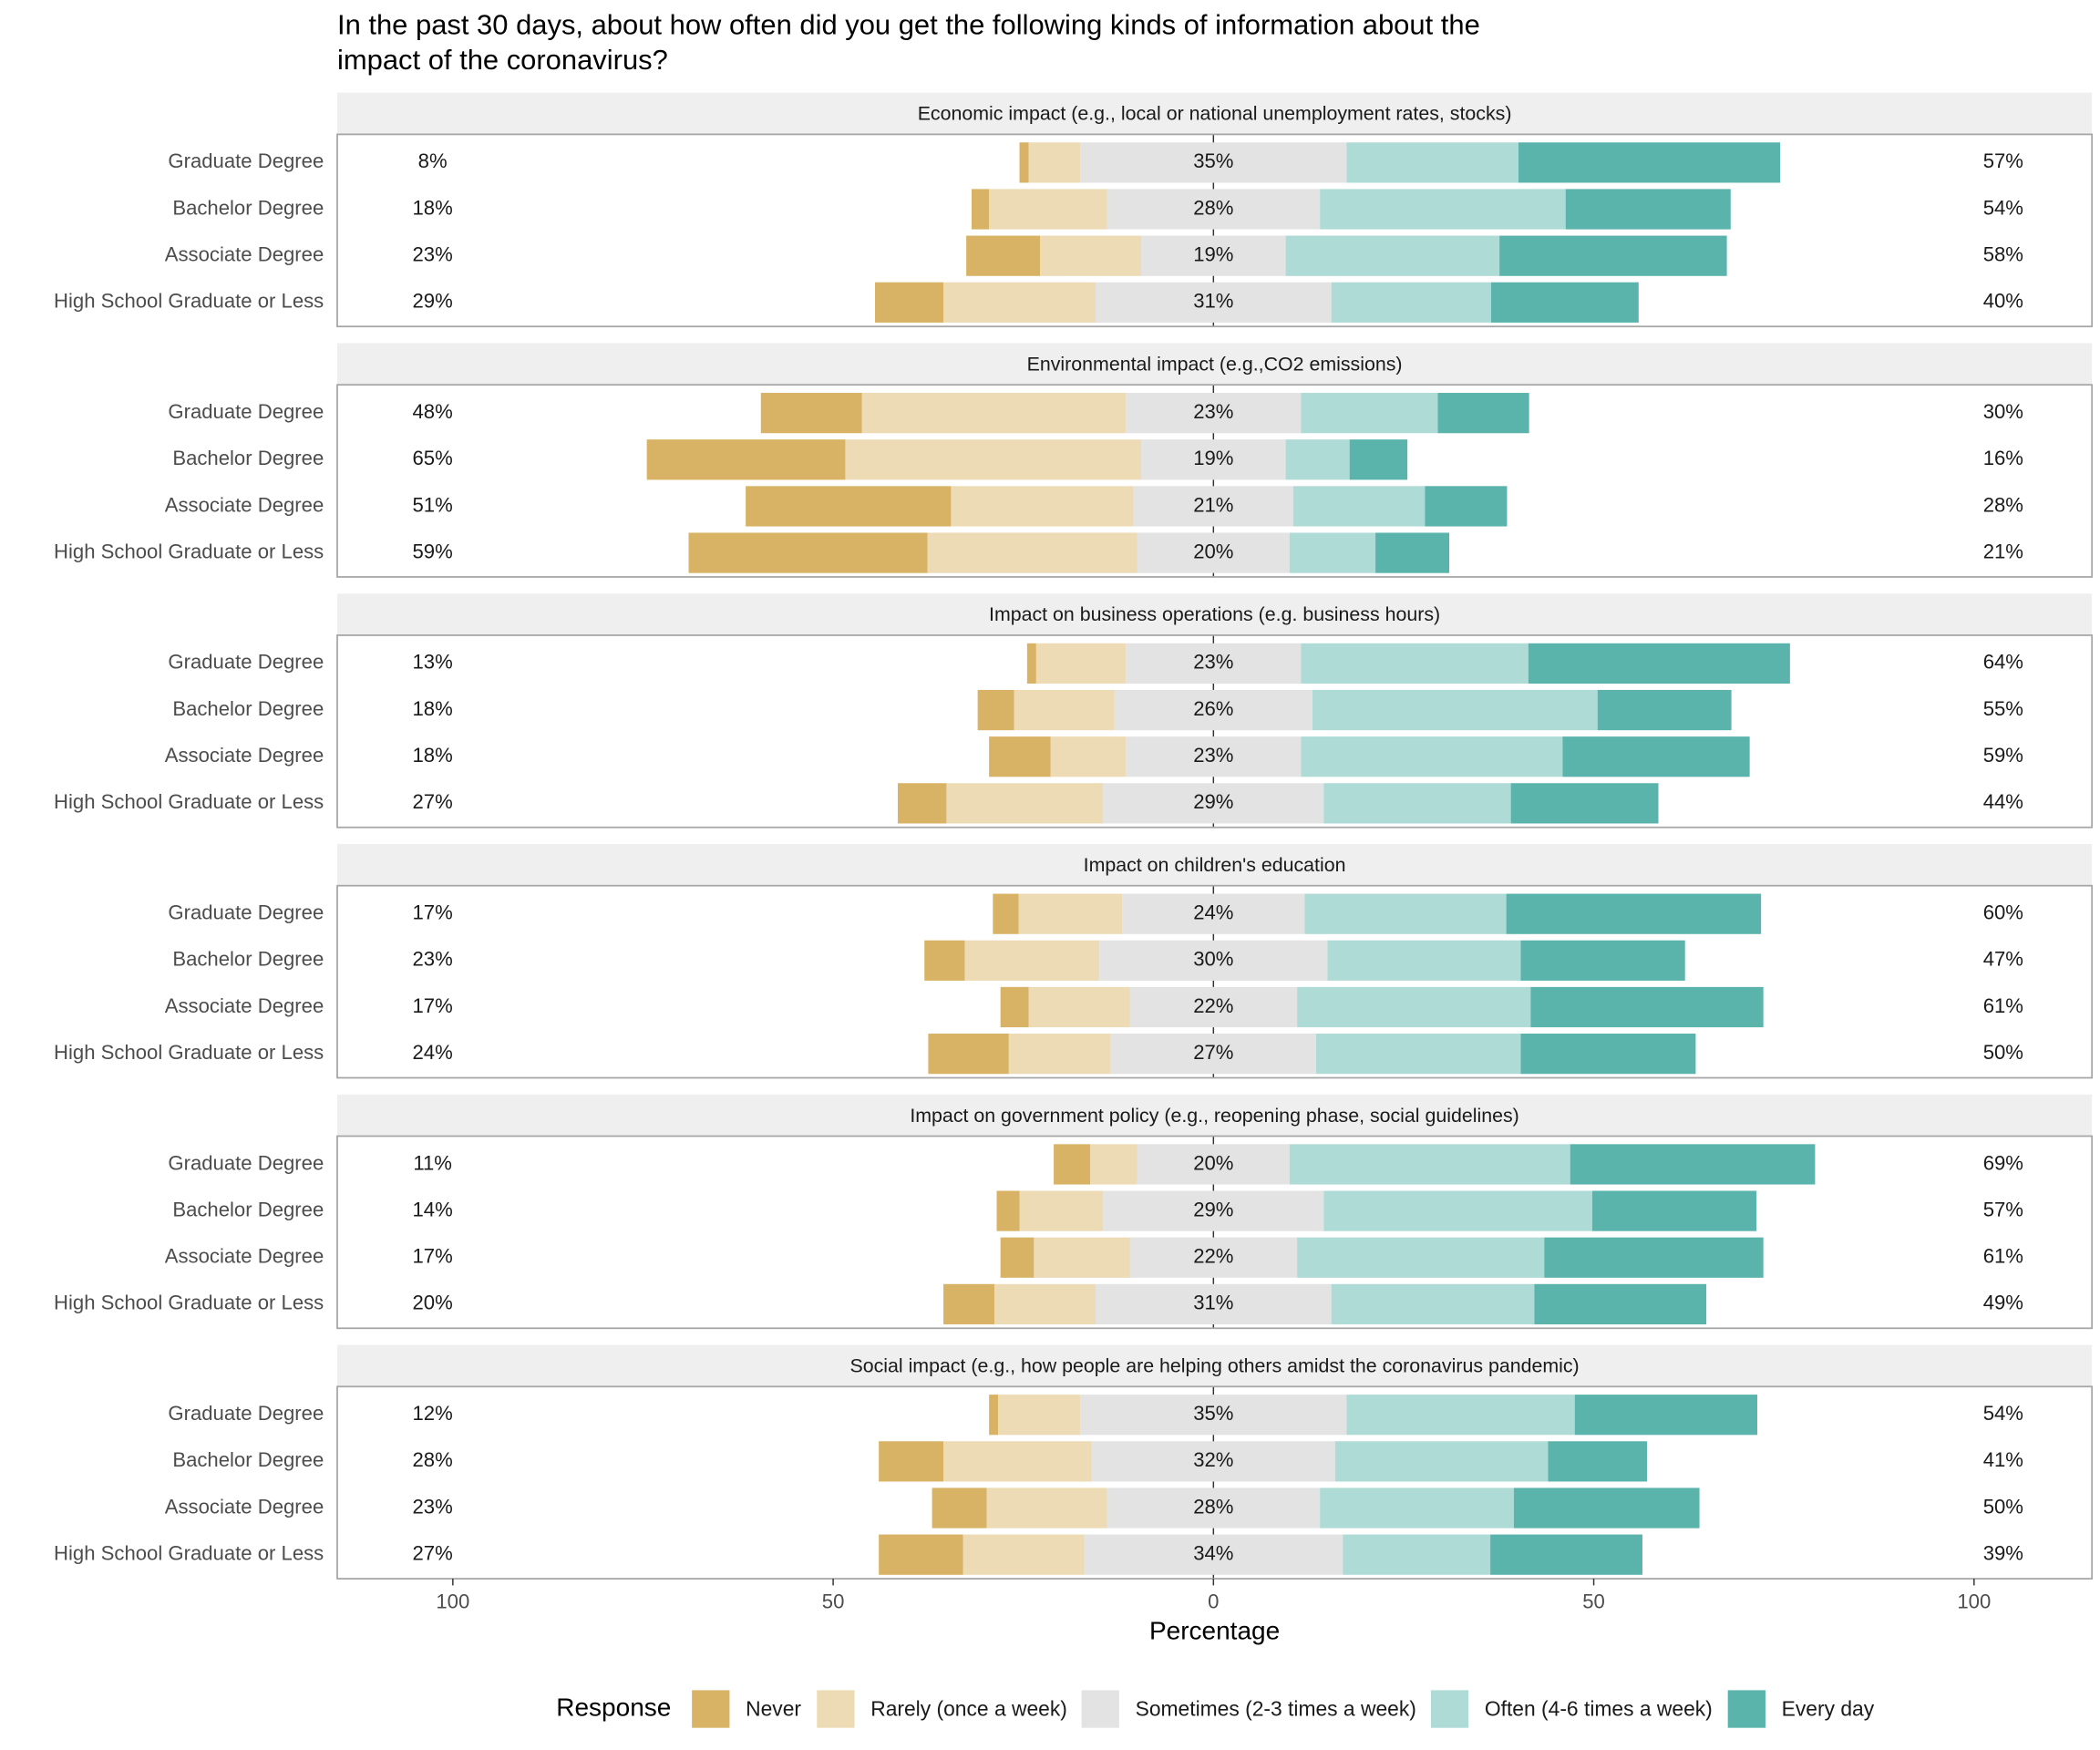 This screenshot has width=2100, height=1750. What do you see at coordinates (433, 411) in the screenshot?
I see `summary-label: 48%` at bounding box center [433, 411].